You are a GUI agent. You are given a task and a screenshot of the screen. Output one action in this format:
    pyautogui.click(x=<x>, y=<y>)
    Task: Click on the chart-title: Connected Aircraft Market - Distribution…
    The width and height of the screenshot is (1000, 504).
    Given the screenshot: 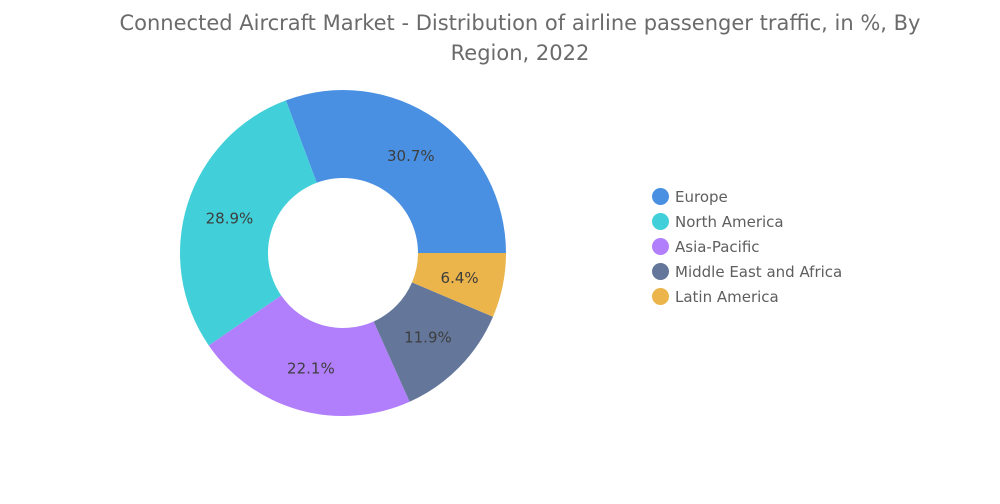 What is the action you would take?
    pyautogui.click(x=520, y=38)
    